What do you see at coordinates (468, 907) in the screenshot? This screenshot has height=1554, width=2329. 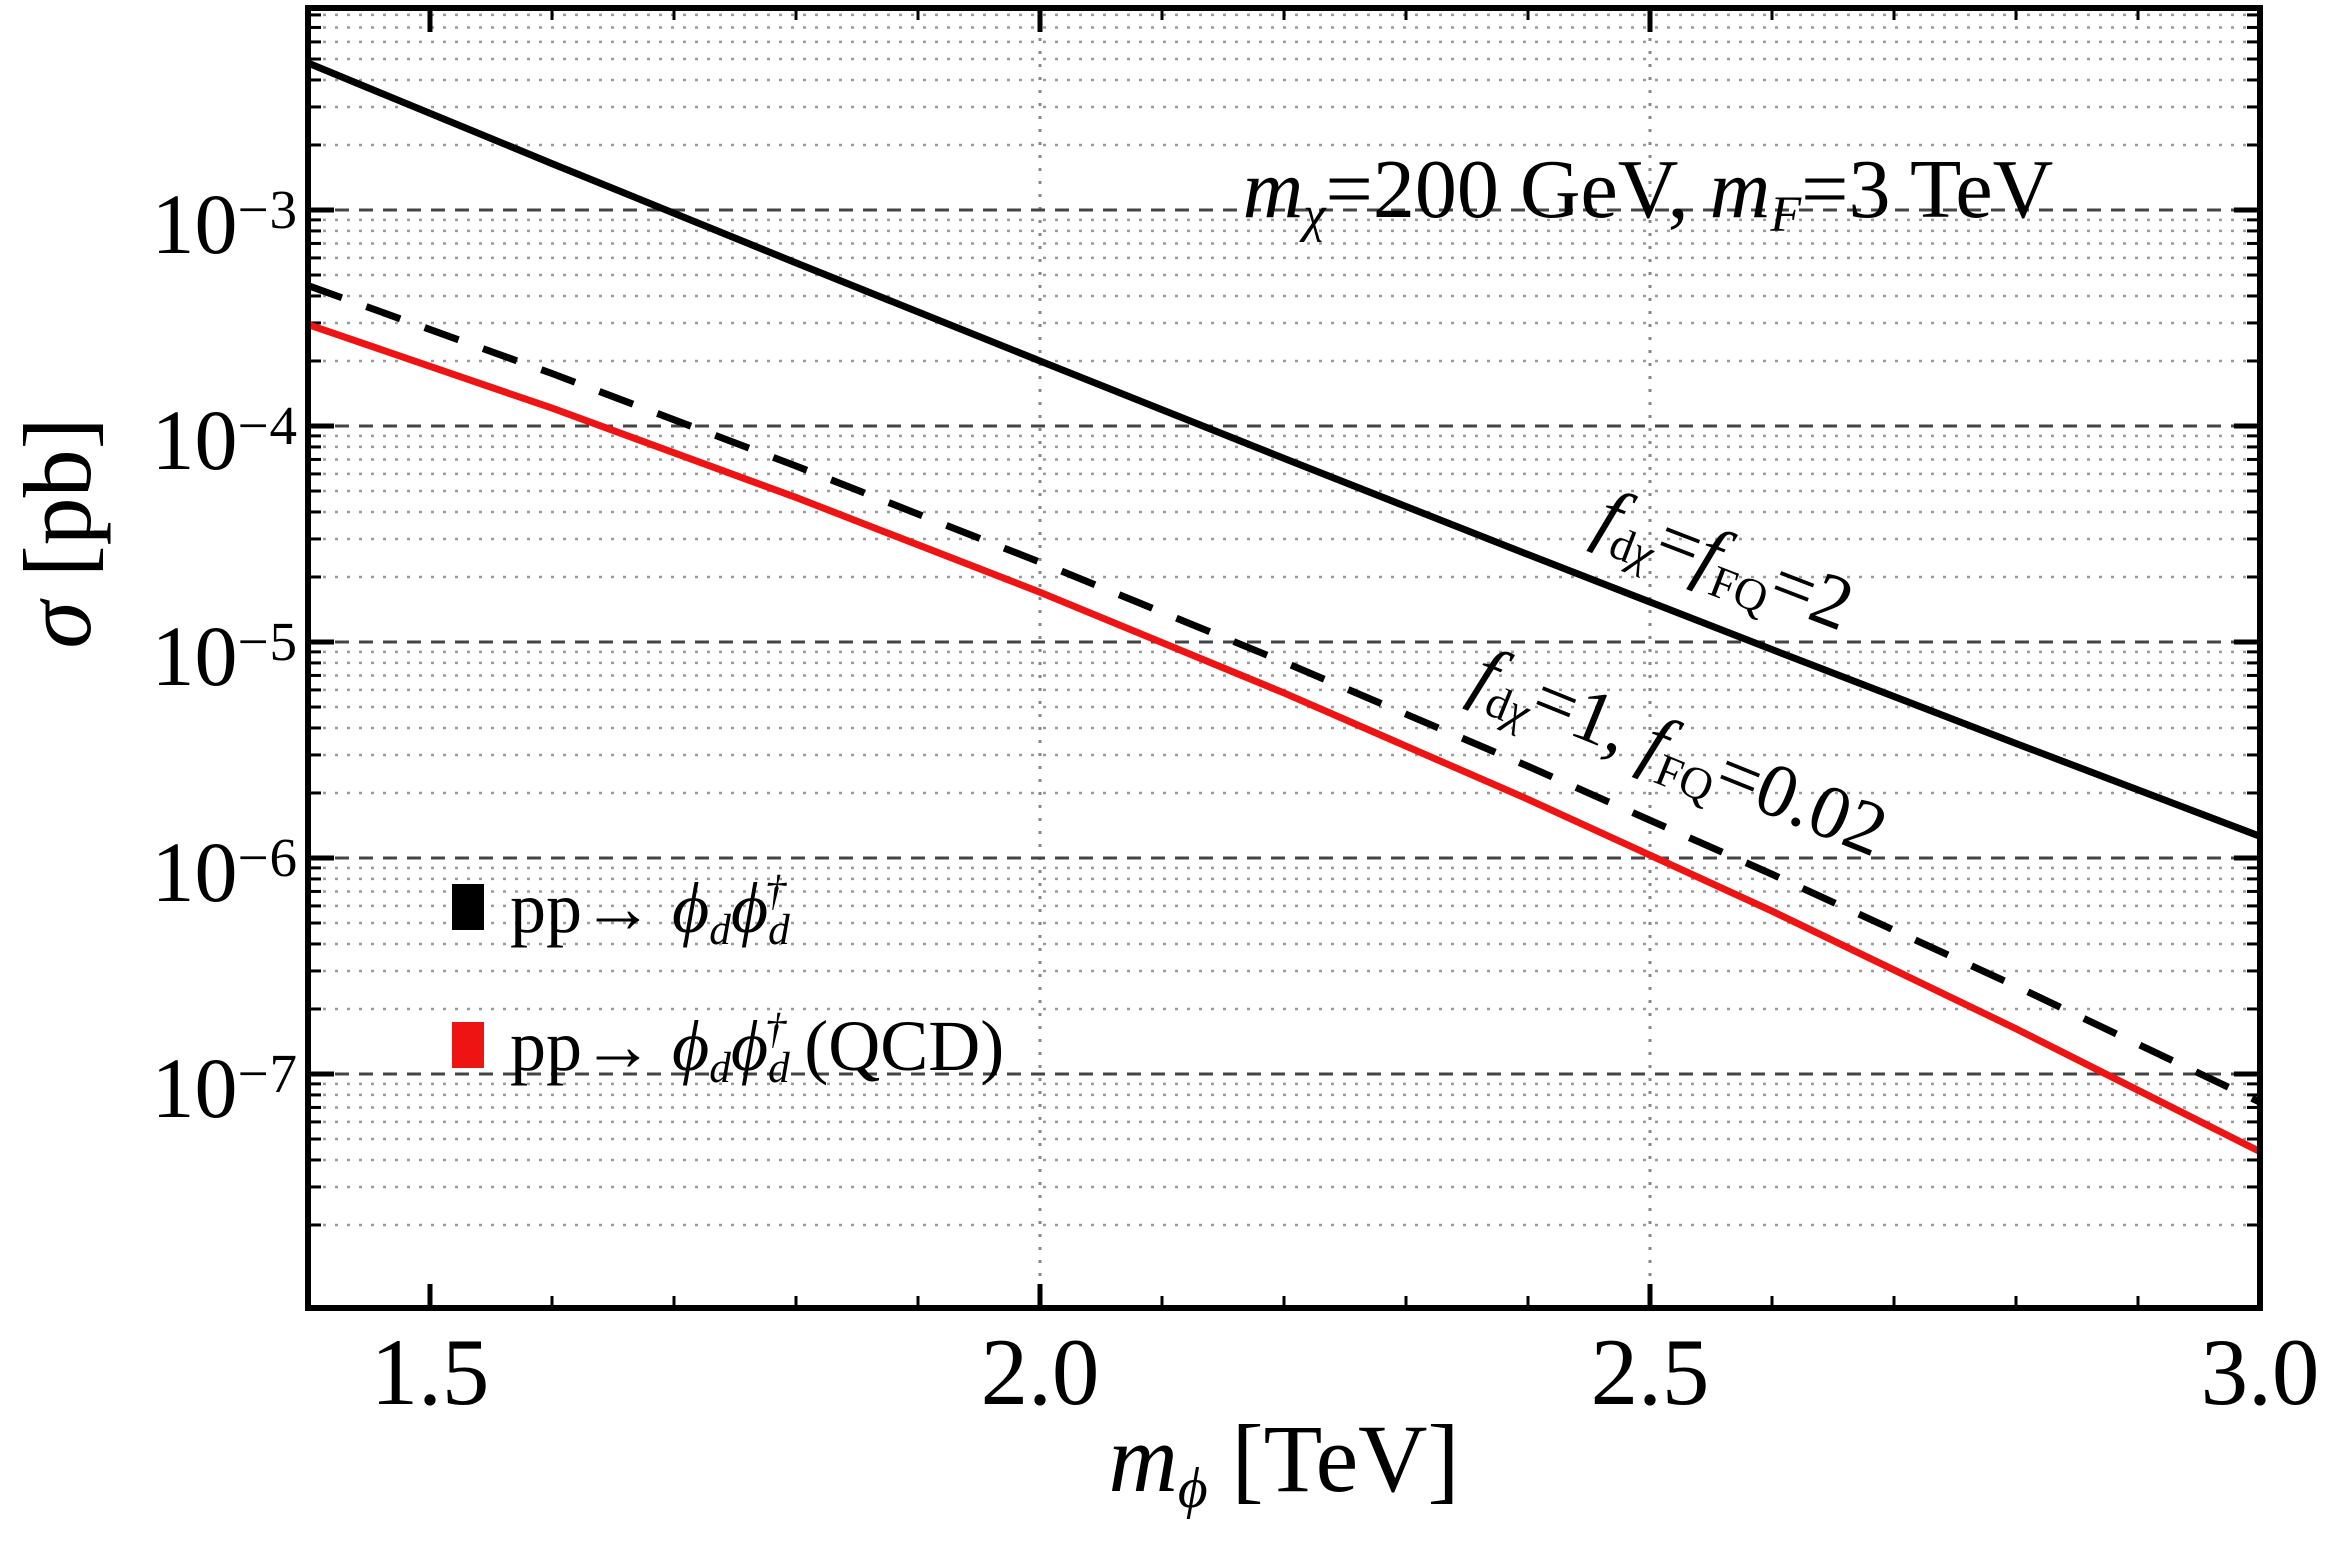 I see `legend-swatch-black` at bounding box center [468, 907].